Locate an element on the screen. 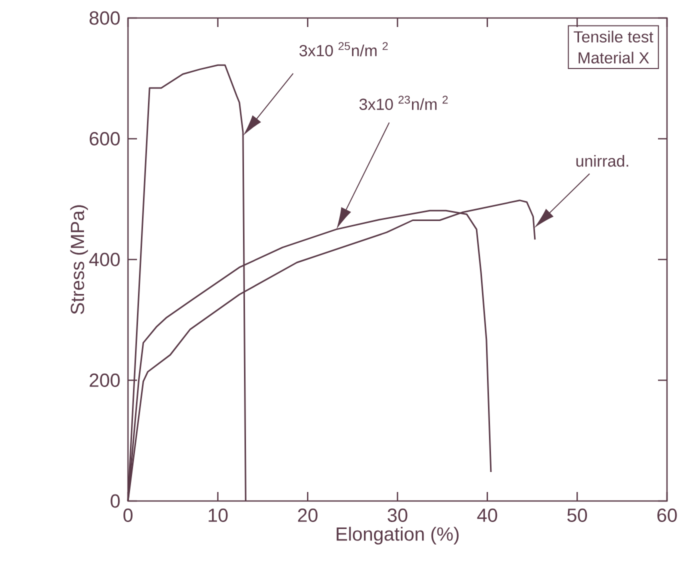 The height and width of the screenshot is (587, 681). y-tick-label: 400 is located at coordinates (104, 259).